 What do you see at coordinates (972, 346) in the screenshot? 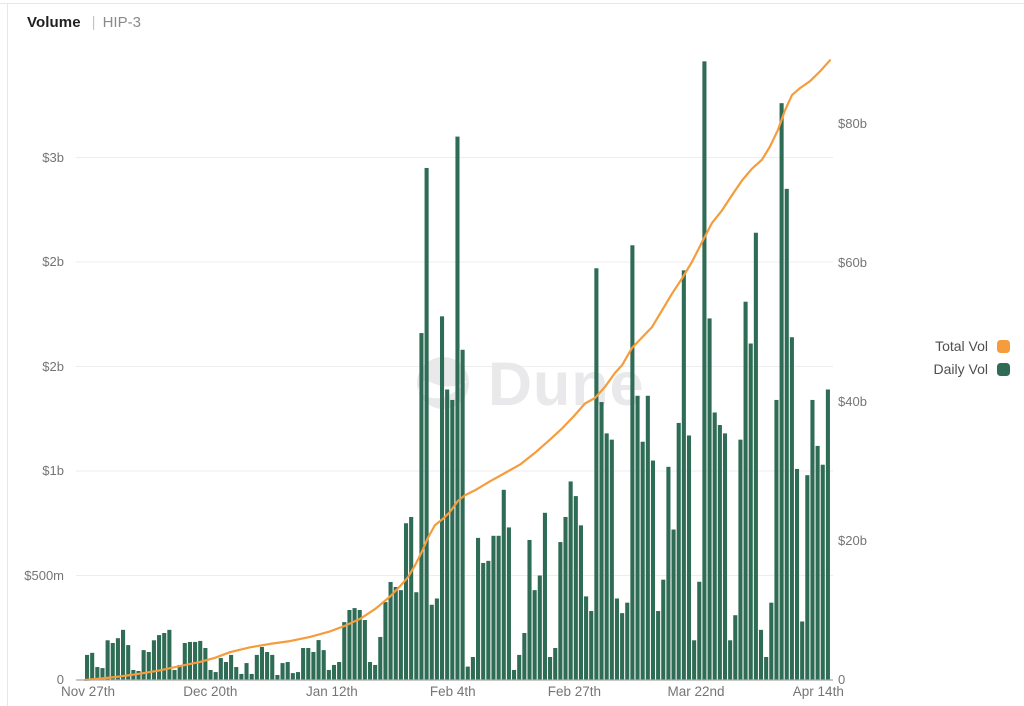
I see `legend-item-total-vol: Total Vol` at bounding box center [972, 346].